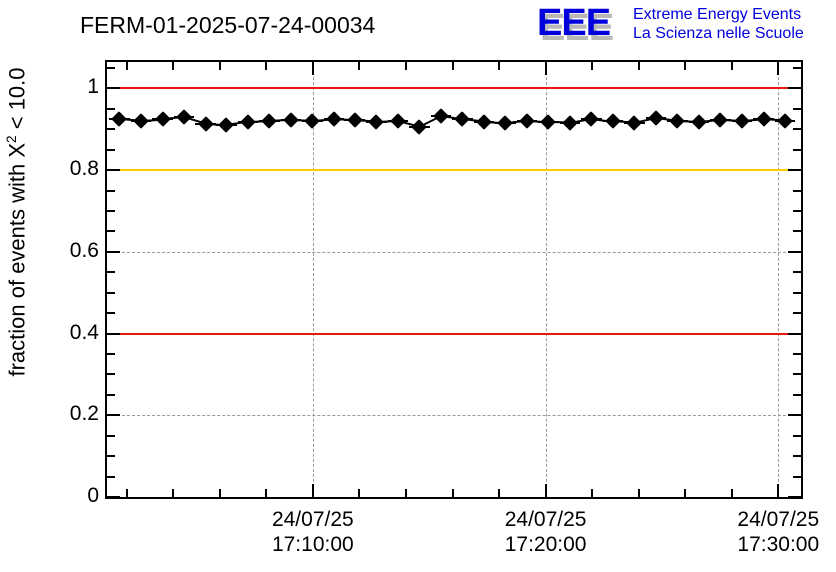  I want to click on y-tick-label: 0.2, so click(84, 414).